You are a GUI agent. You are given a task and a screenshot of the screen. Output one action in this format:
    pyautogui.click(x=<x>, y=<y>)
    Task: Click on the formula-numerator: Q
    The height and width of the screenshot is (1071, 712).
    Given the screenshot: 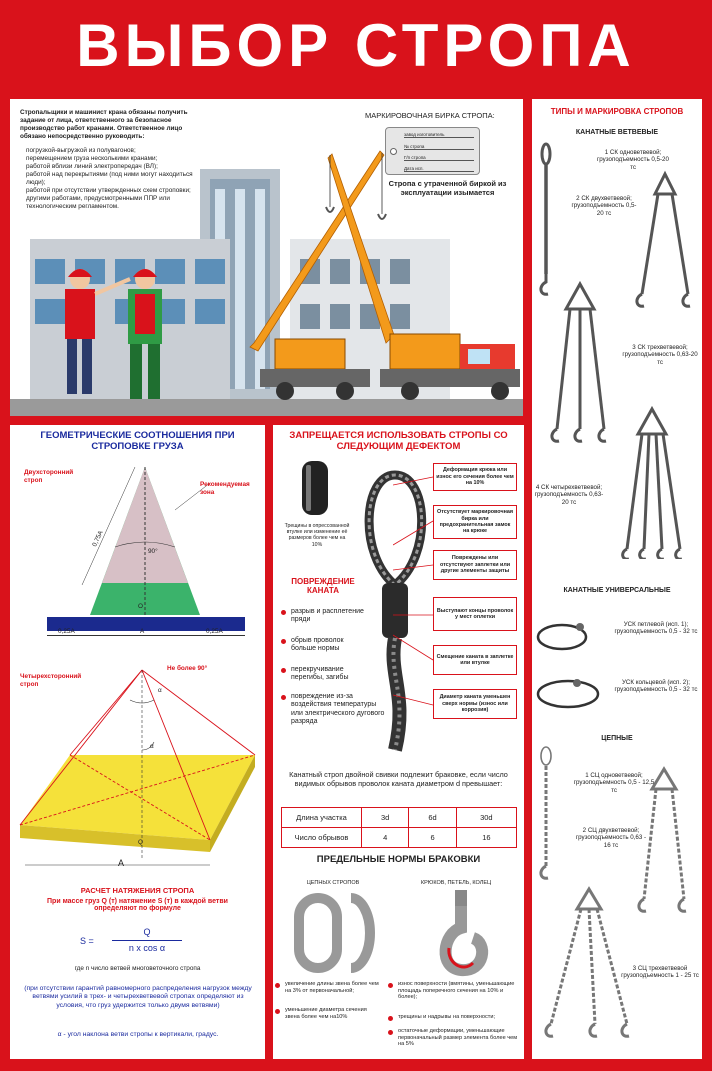 What is the action you would take?
    pyautogui.click(x=147, y=932)
    